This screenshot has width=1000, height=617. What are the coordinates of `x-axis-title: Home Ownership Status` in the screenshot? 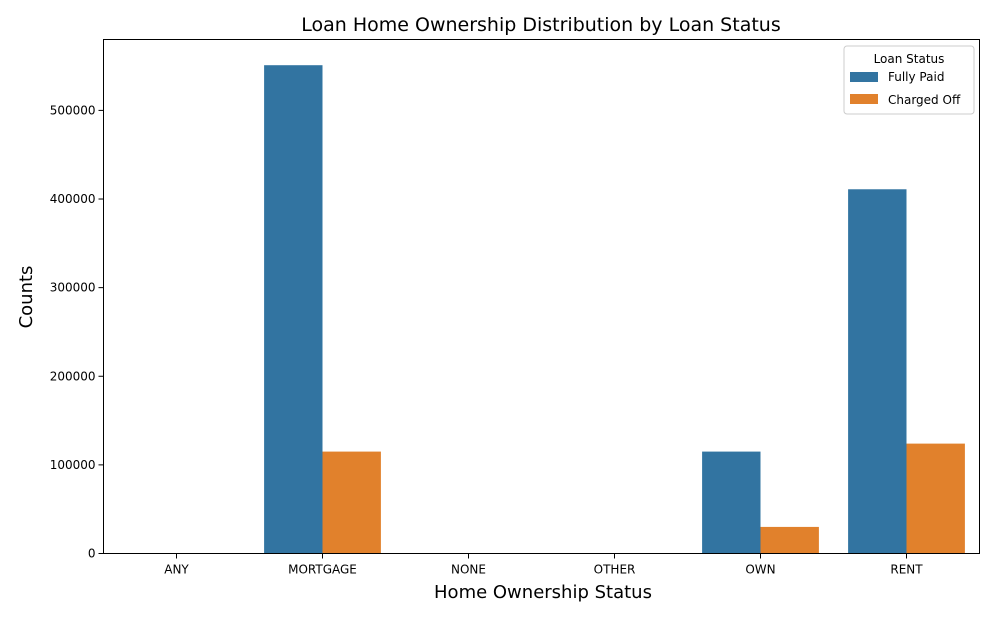 It's located at (543, 592).